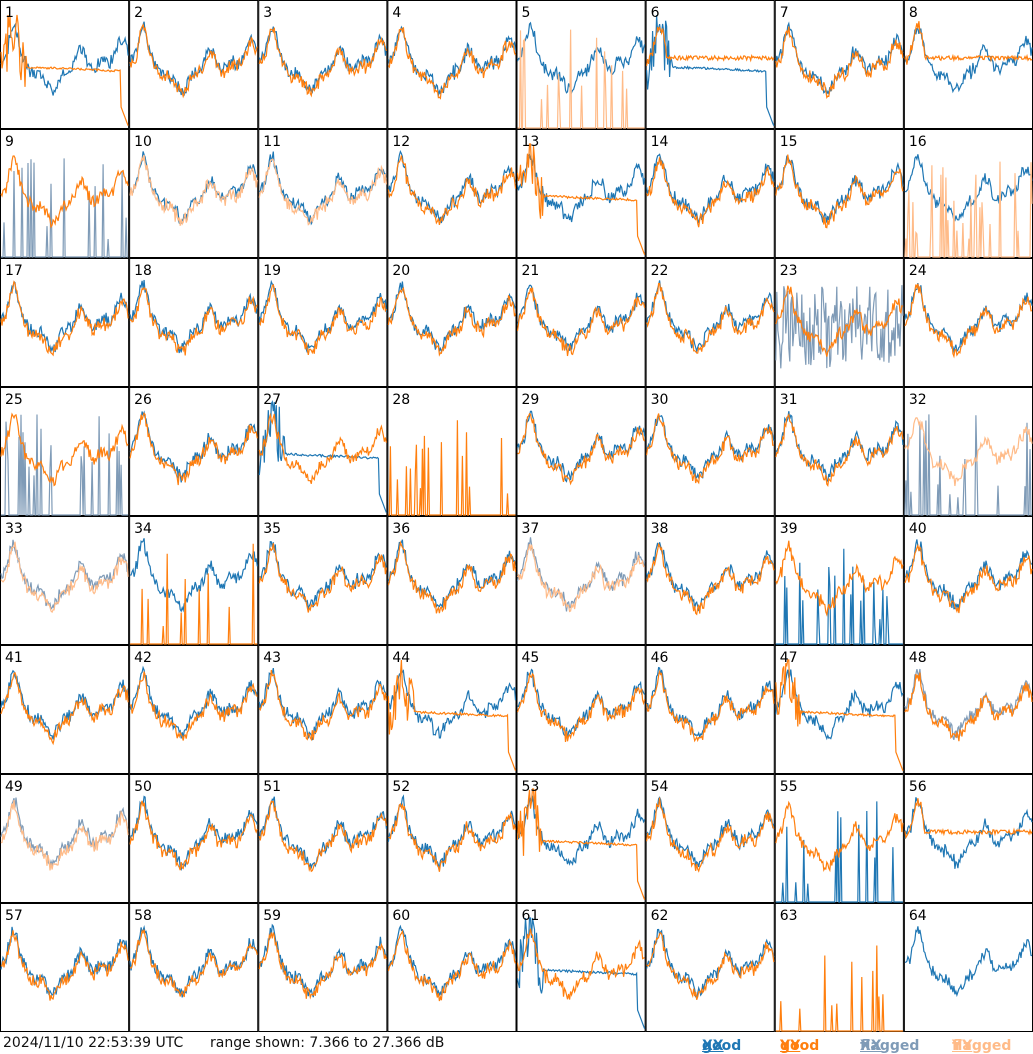  I want to click on panel-52: 52, so click(452, 838).